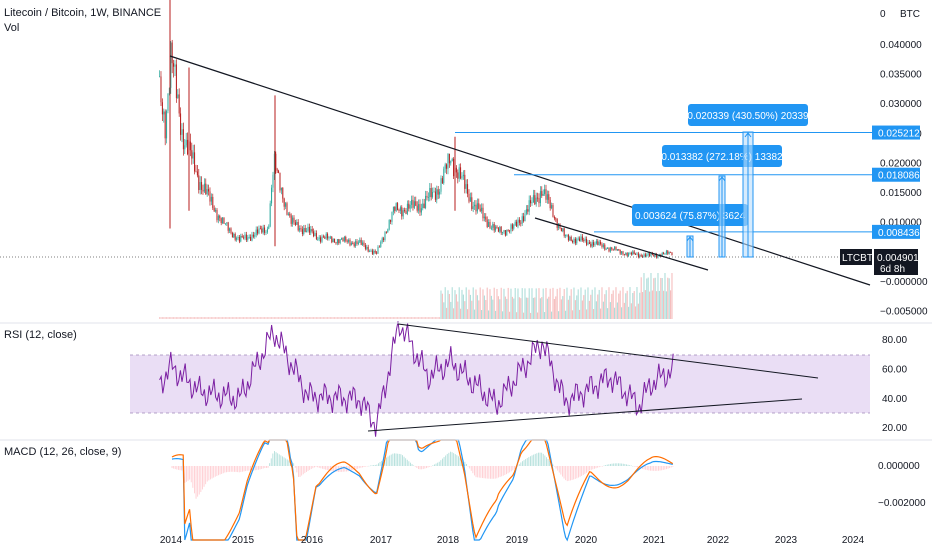 The image size is (932, 550). Describe the element at coordinates (899, 466) in the screenshot. I see `macd-tick-label: 0.000000` at that location.